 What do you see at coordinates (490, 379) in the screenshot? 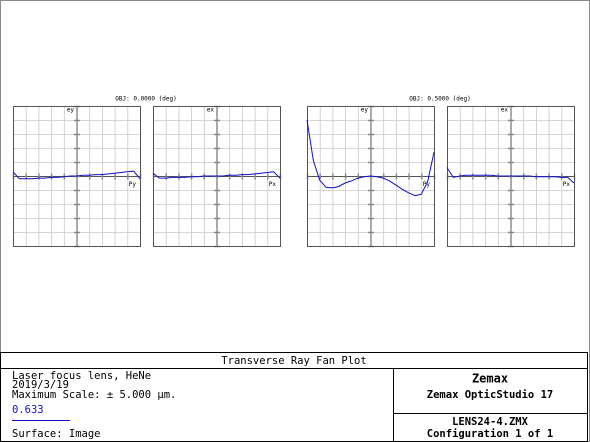
I see `company: Zemax` at bounding box center [490, 379].